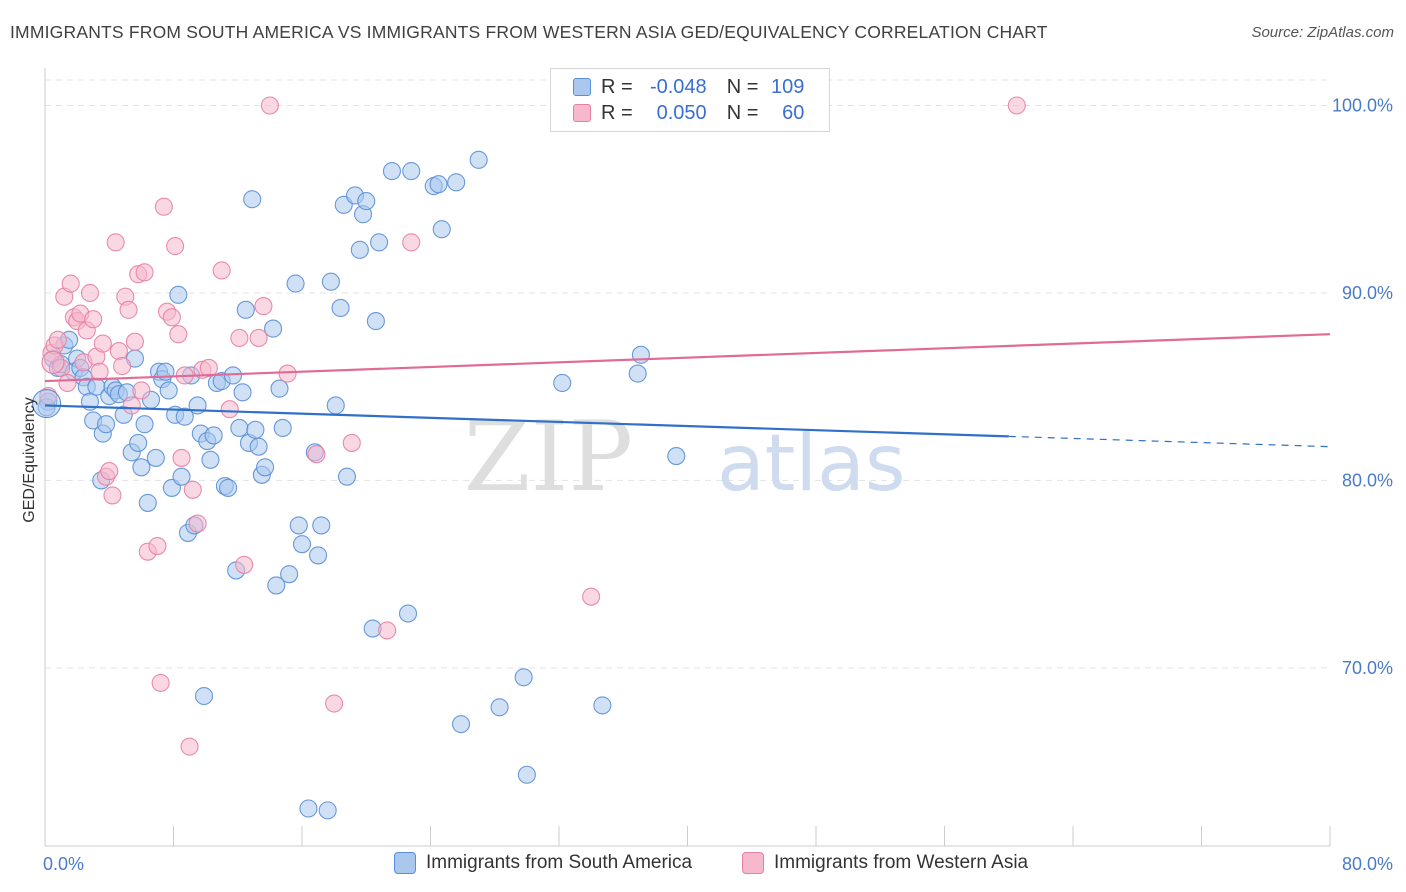  Describe the element at coordinates (1362, 105) in the screenshot. I see `y-tick-label: 100.0%` at that location.